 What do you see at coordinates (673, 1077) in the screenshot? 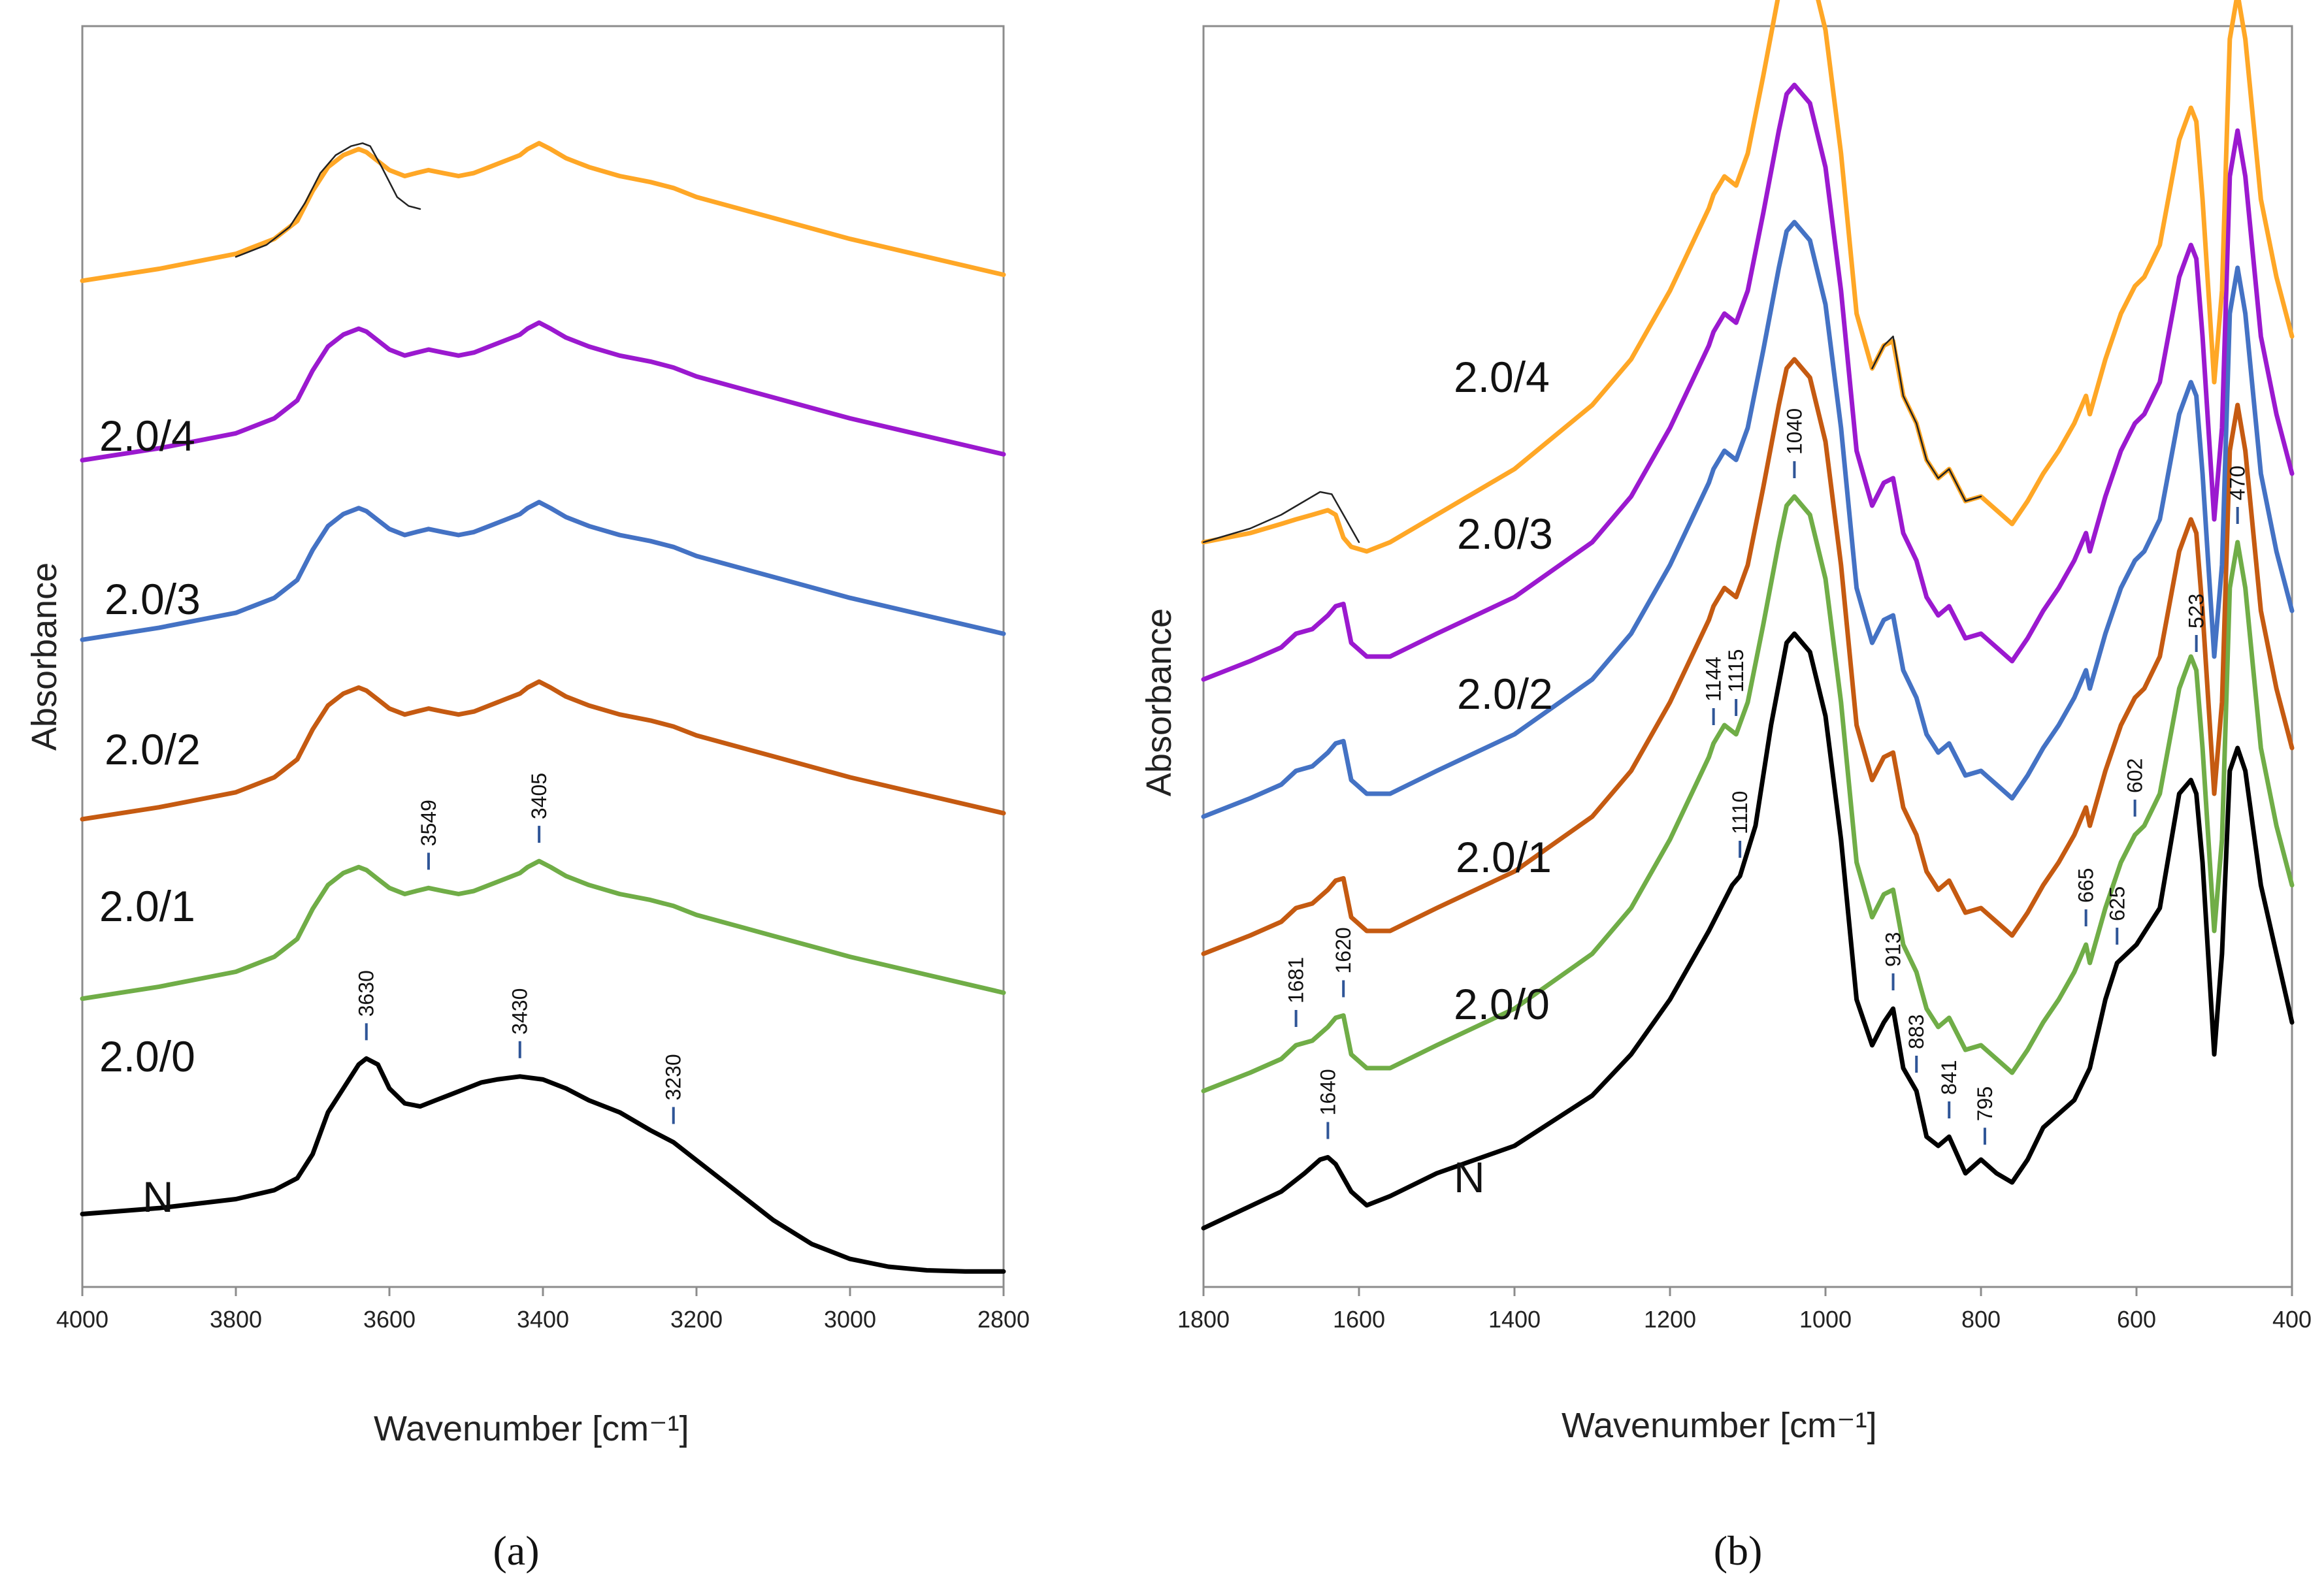
I see `peak-label: 3230` at bounding box center [673, 1077].